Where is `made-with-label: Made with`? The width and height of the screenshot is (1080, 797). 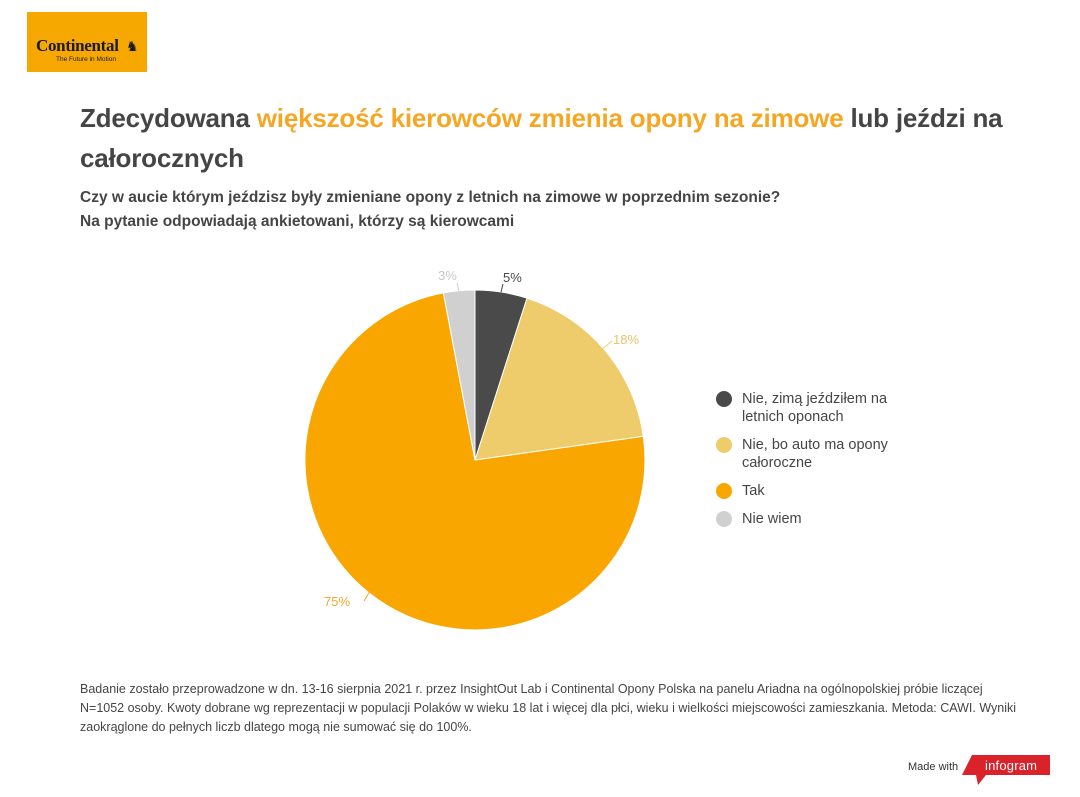
made-with-label: Made with is located at coordinates (933, 767).